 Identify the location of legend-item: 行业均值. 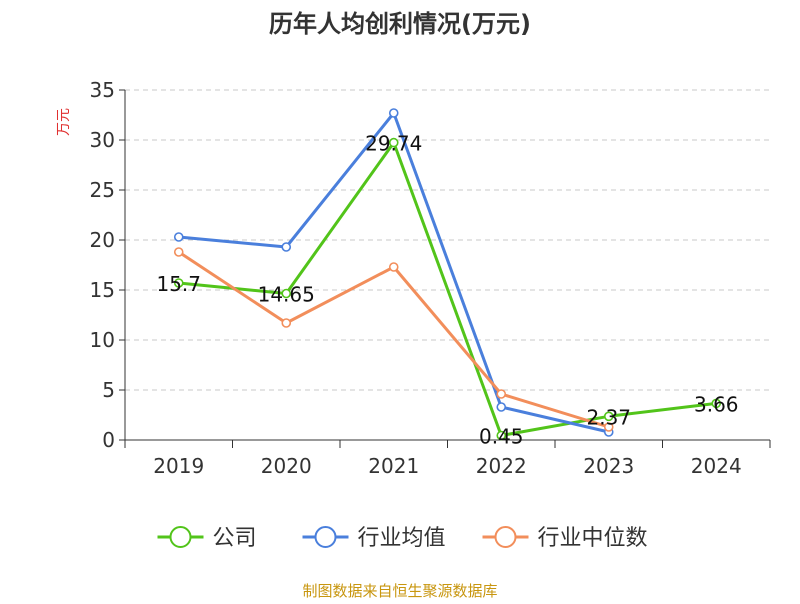
(374, 538).